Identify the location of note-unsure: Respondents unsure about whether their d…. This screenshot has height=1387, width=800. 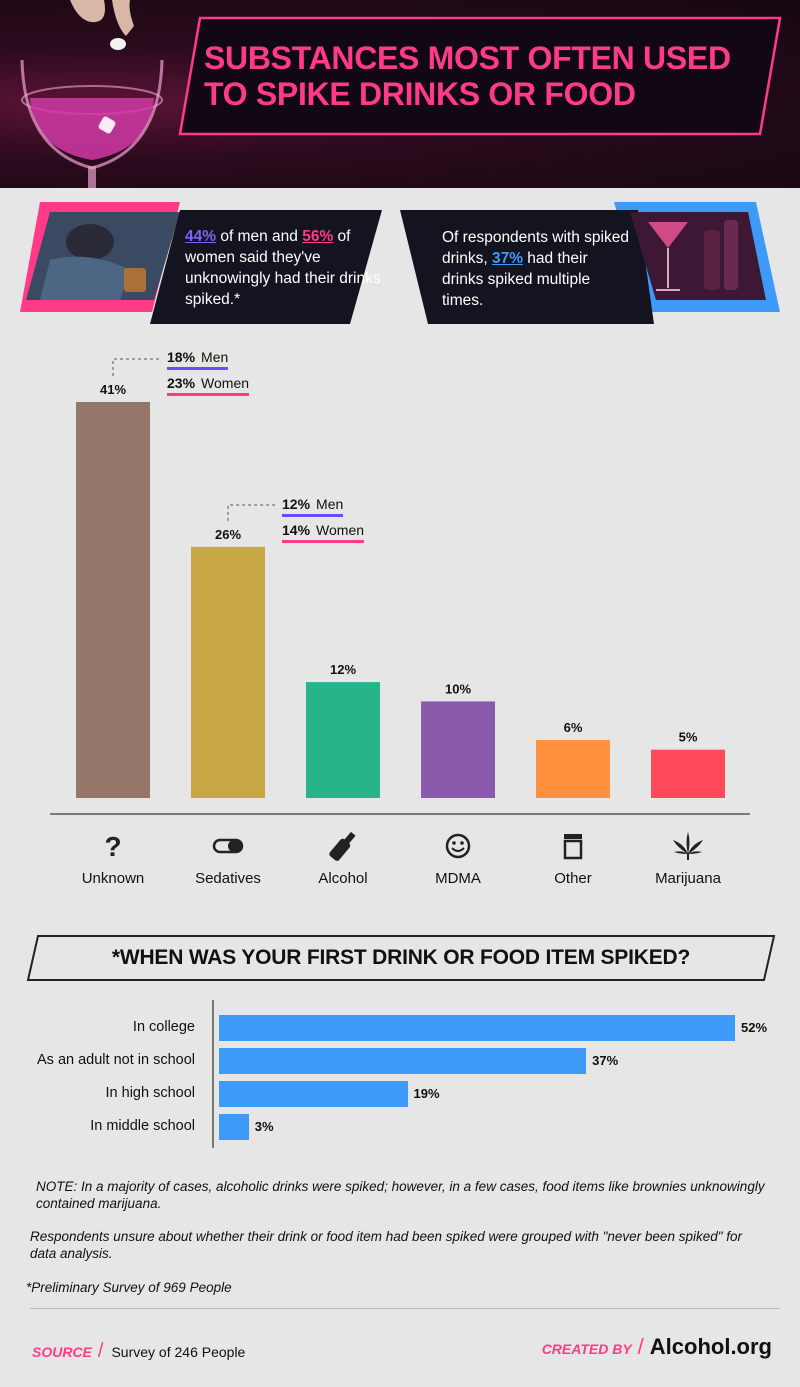
(386, 1245).